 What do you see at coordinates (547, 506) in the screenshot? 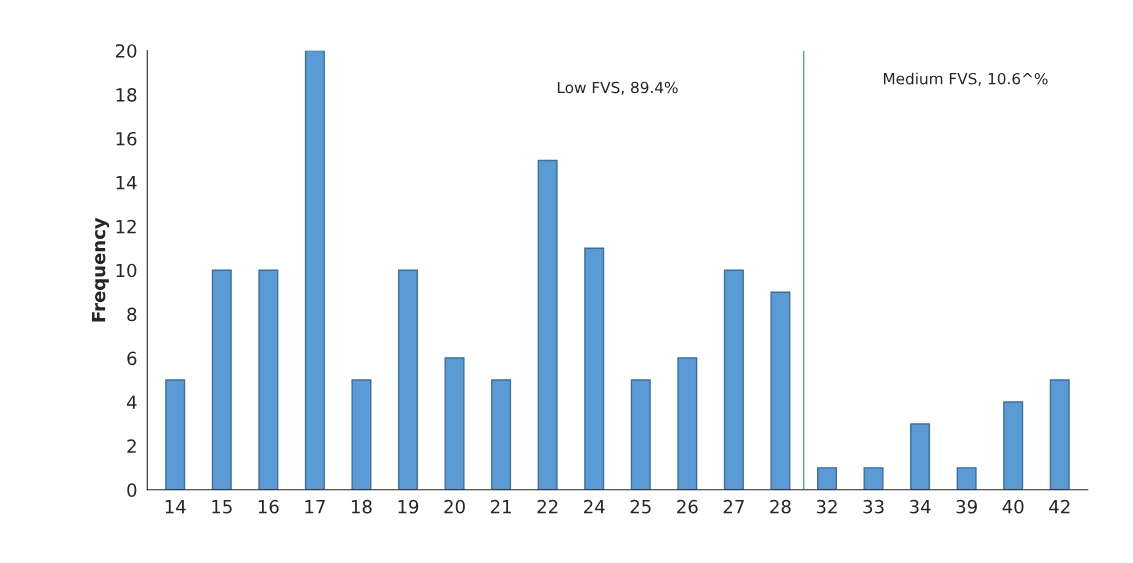
I see `x-tick-label: 22` at bounding box center [547, 506].